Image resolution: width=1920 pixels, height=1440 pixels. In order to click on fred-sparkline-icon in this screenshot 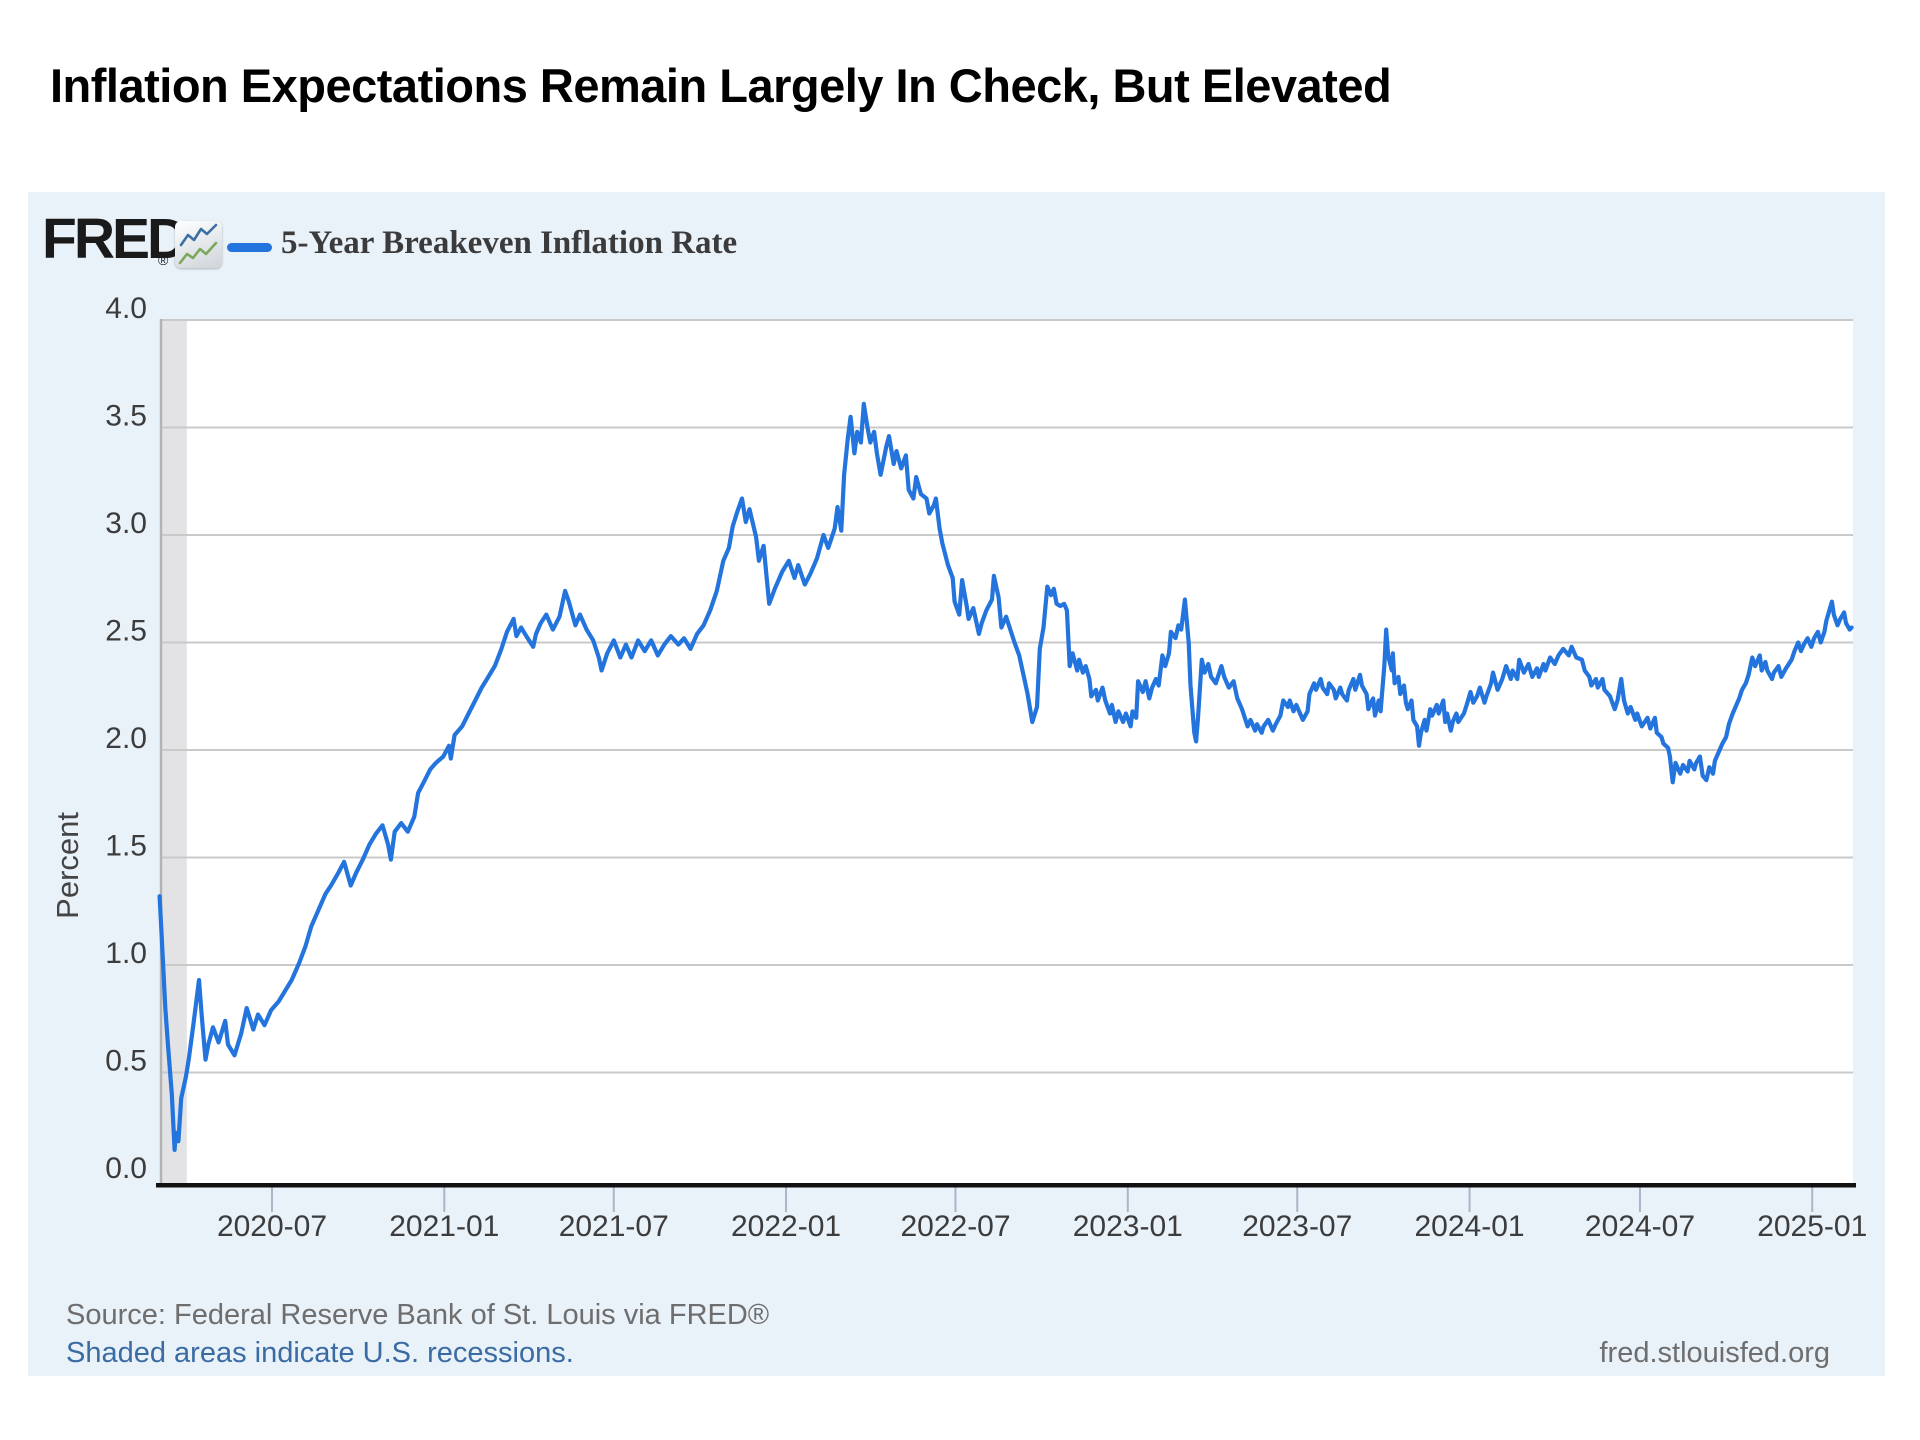, I will do `click(198, 244)`.